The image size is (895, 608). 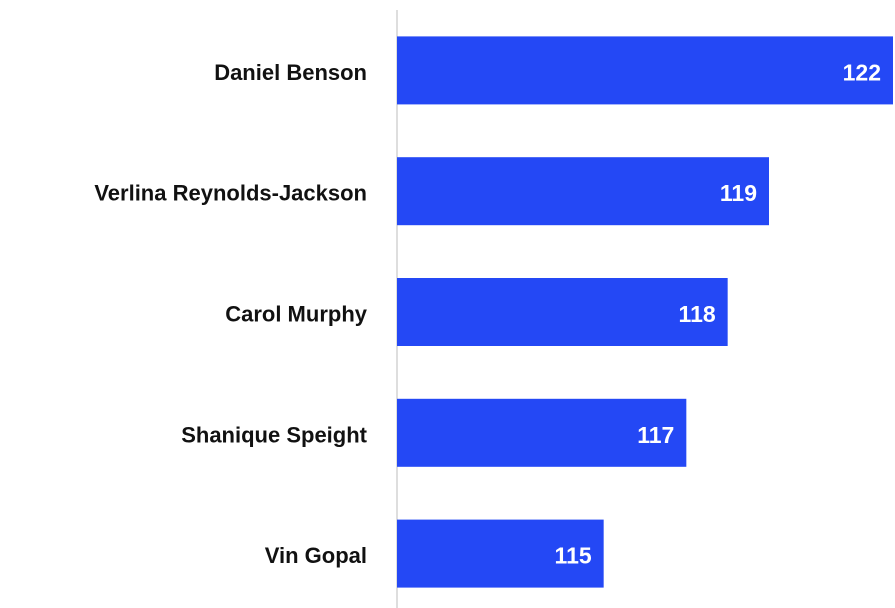 What do you see at coordinates (274, 434) in the screenshot?
I see `category-label: Shanique Speight` at bounding box center [274, 434].